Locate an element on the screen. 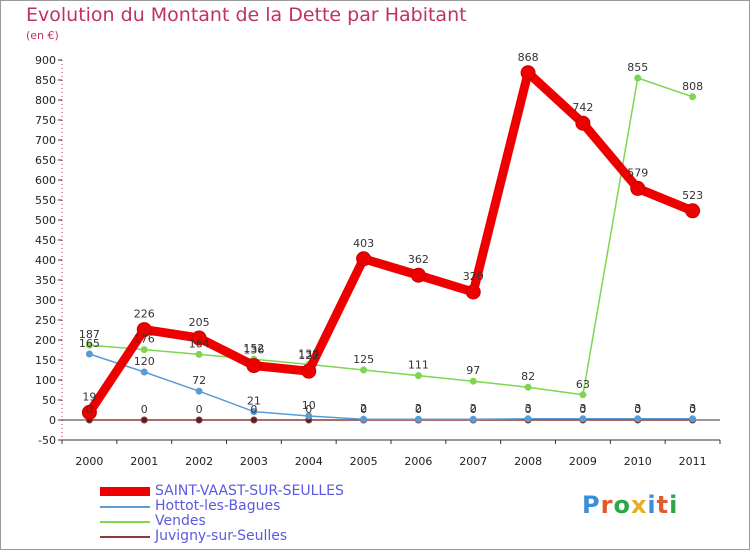 This screenshot has height=550, width=750. x-tick-label: 2008 is located at coordinates (528, 461).